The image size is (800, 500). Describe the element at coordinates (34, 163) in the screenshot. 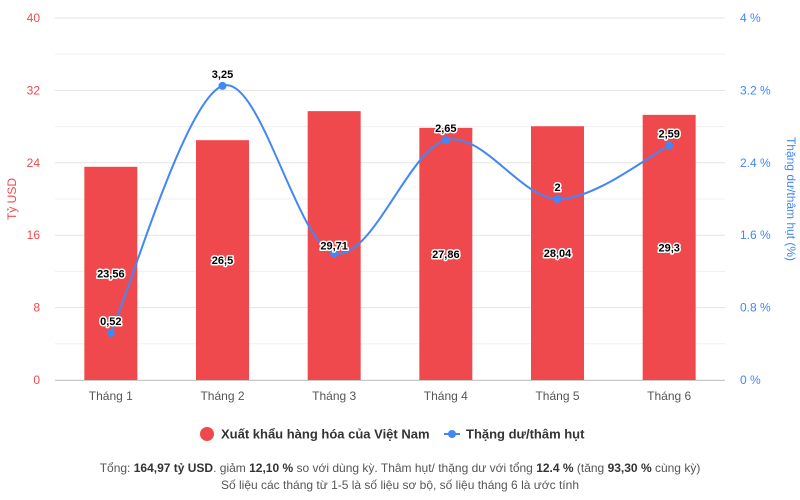

I see `left-tick-label: 24` at that location.